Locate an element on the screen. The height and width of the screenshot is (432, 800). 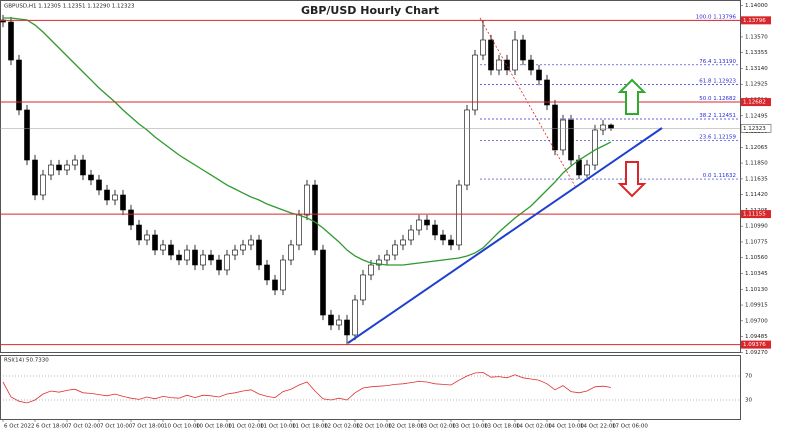
x-tick-label: 13 Oct 18:00 is located at coordinates (502, 427).